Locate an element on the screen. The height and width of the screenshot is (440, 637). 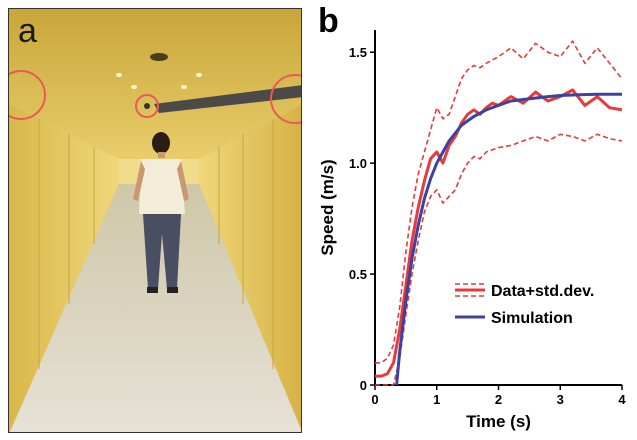
x-tick-label: 1 is located at coordinates (436, 399).